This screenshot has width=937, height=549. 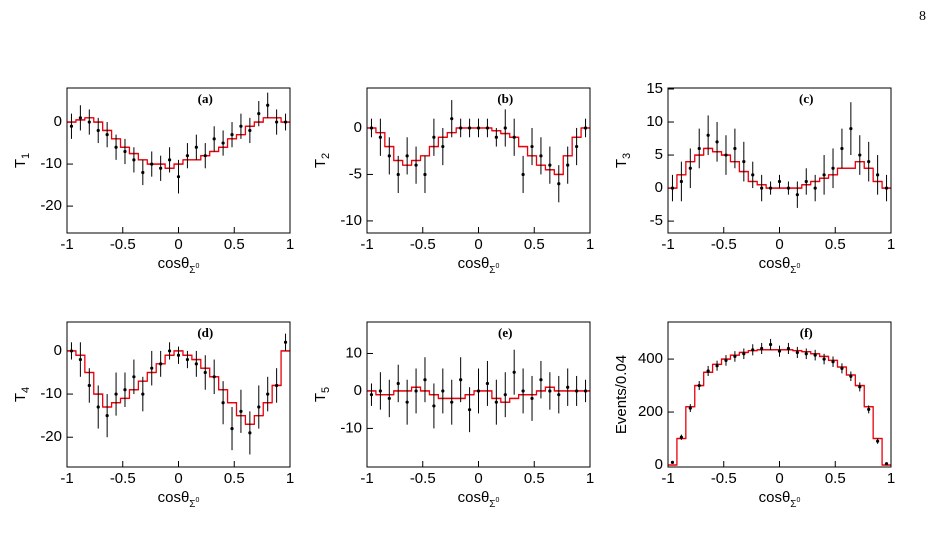 What do you see at coordinates (654, 88) in the screenshot?
I see `y-tick-label: 15` at bounding box center [654, 88].